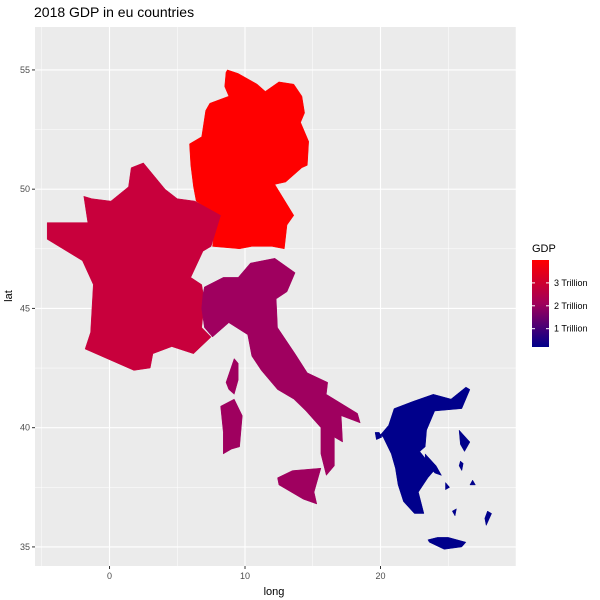  I want to click on region-italy, so click(281, 367).